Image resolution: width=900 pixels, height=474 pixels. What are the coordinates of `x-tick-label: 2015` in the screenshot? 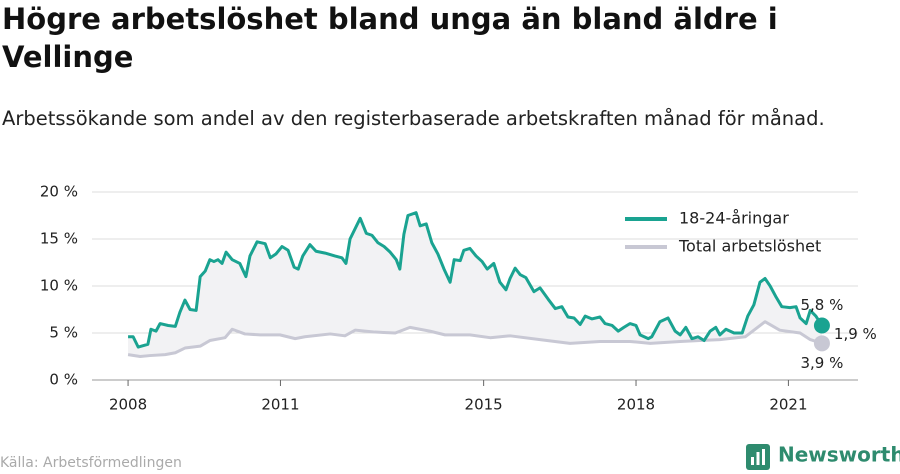 It's located at (484, 405).